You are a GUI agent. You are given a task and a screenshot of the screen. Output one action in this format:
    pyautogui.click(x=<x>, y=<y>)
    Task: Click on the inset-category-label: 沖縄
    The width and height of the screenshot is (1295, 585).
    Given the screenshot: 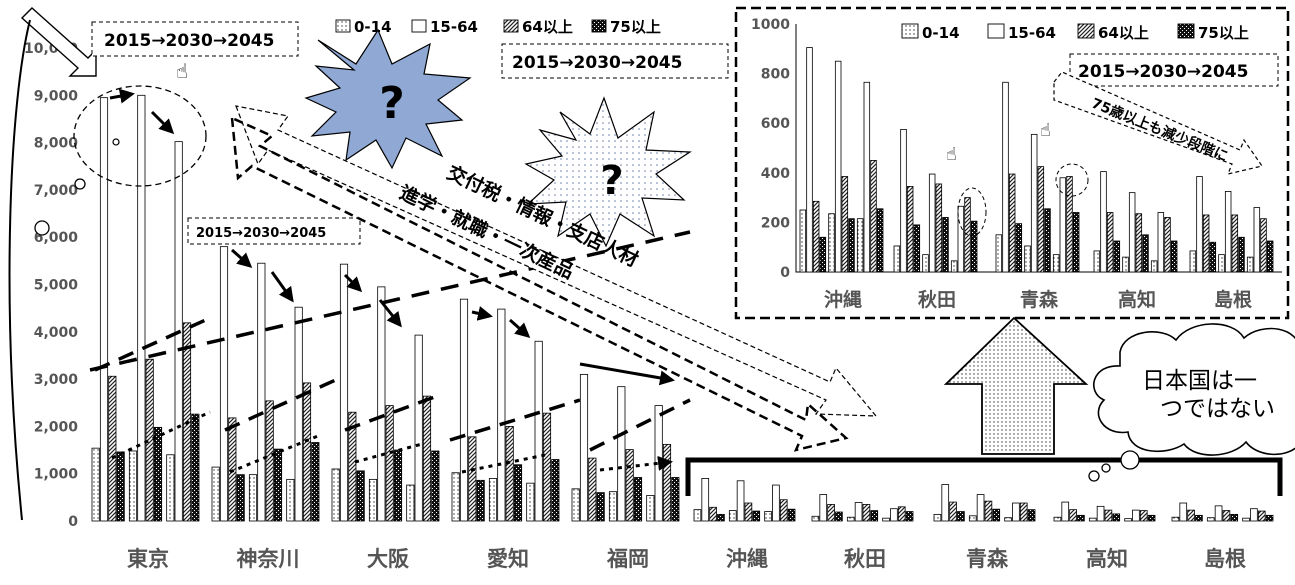 What is the action you would take?
    pyautogui.click(x=843, y=299)
    